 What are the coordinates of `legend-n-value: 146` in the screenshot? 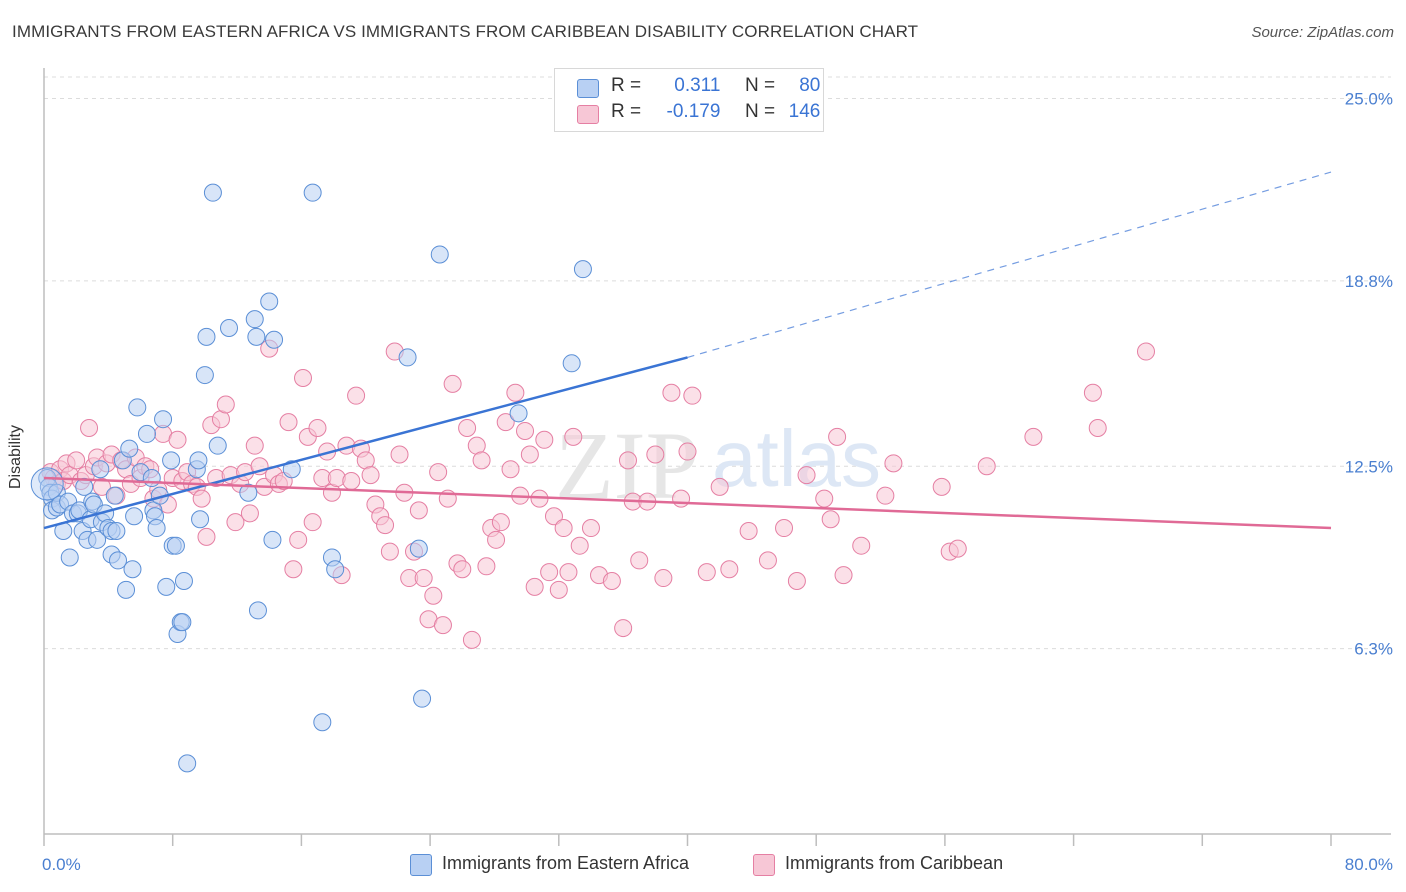 It's located at (804, 111).